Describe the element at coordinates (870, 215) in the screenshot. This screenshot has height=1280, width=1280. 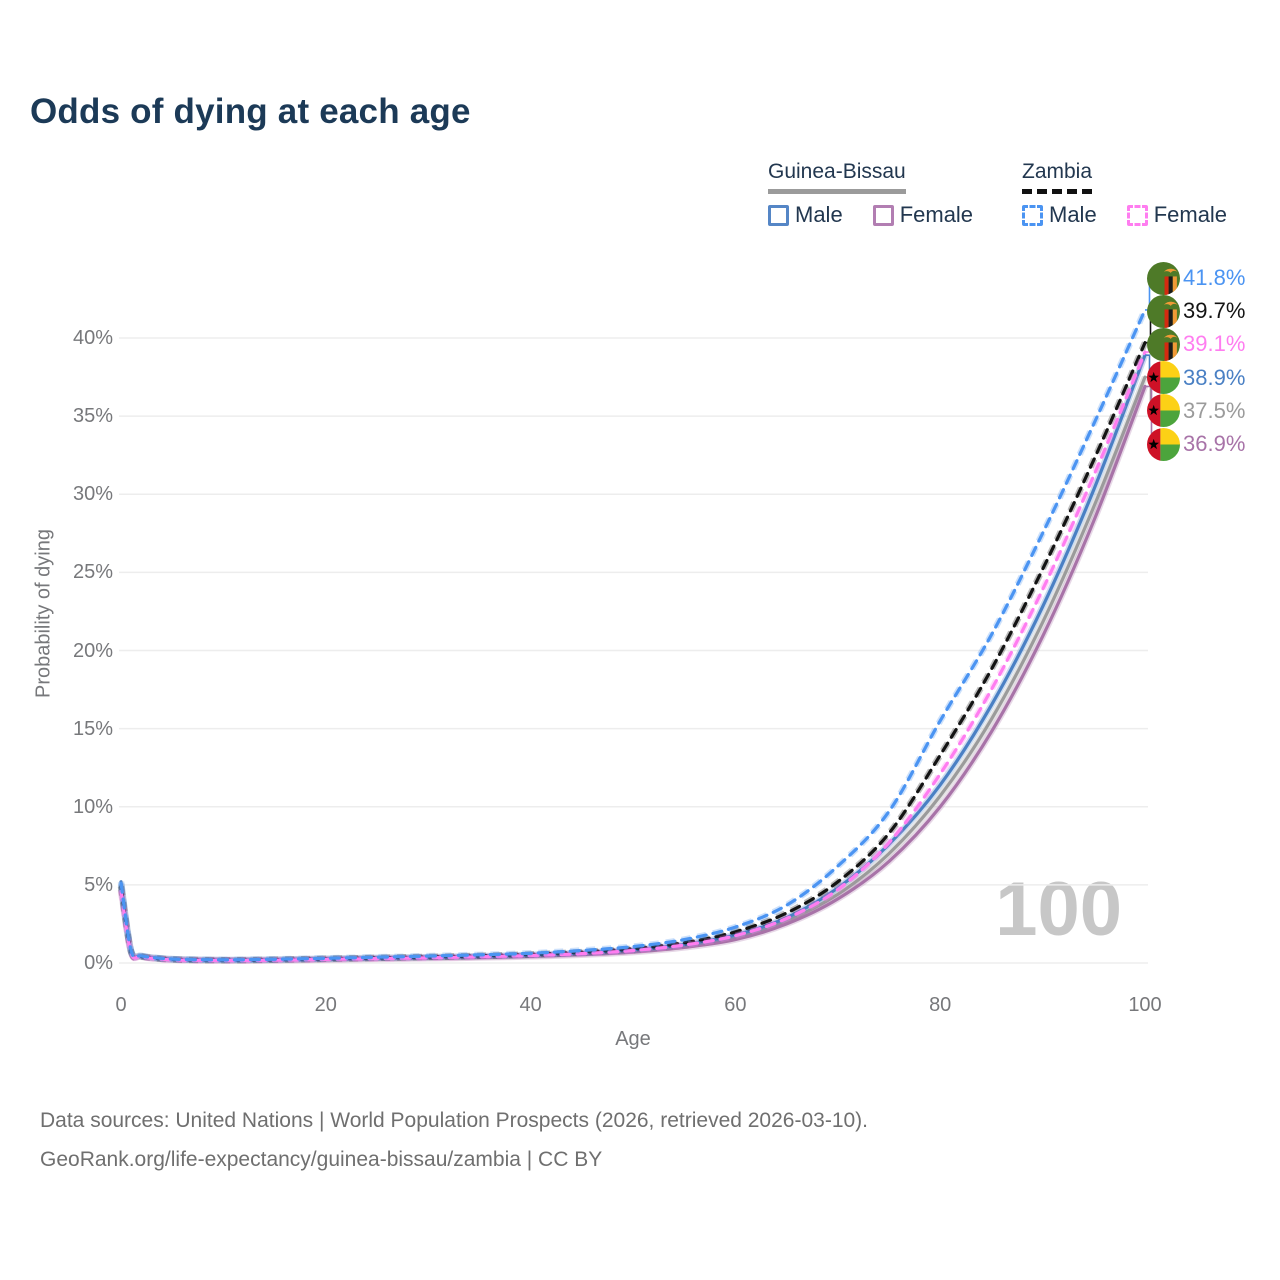
I see `legend-items-guinea-bissau: Male Female` at that location.